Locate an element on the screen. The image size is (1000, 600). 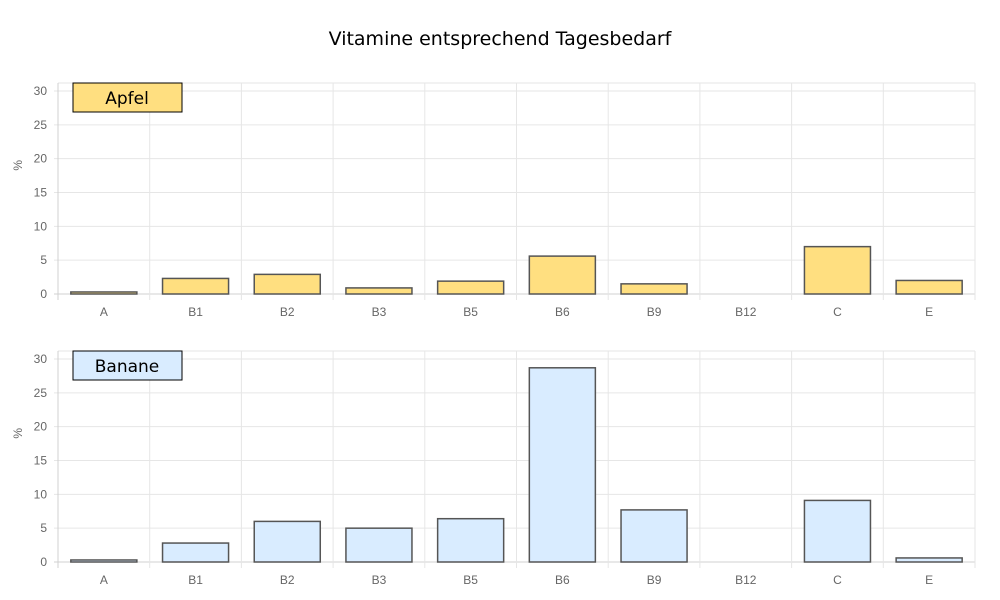
chart-title: Vitamine entsprechend Tagesbedarf is located at coordinates (500, 39).